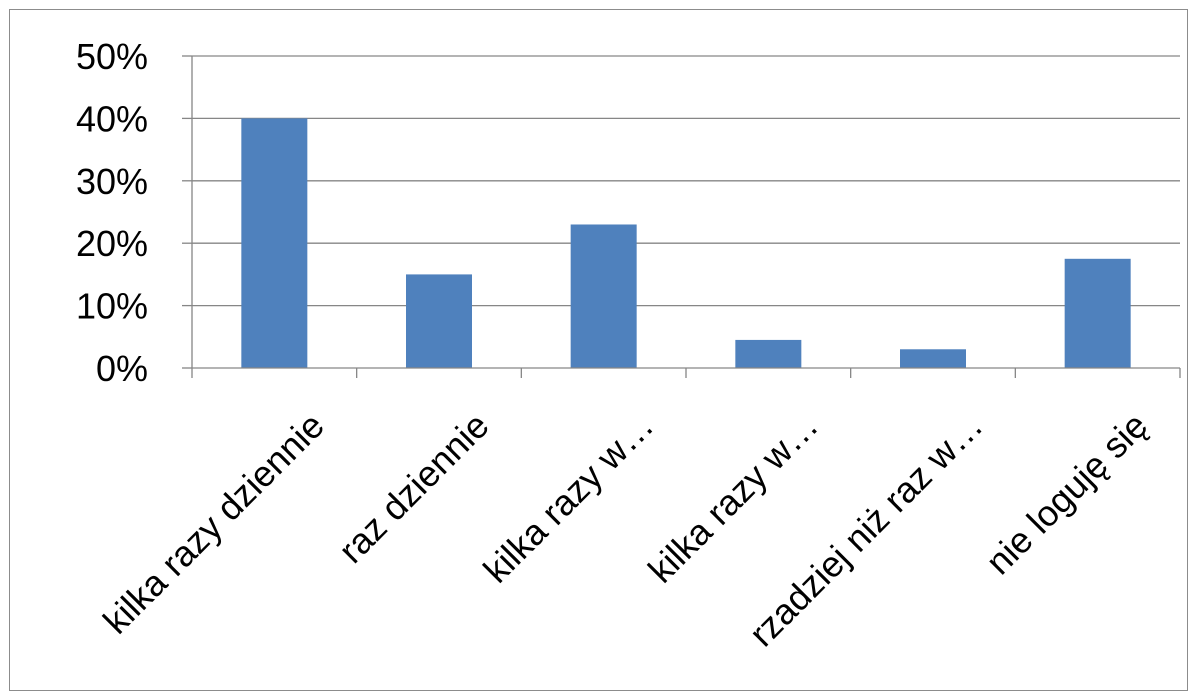 This screenshot has height=700, width=1197. What do you see at coordinates (112, 243) in the screenshot?
I see `y-tick-label: 20%` at bounding box center [112, 243].